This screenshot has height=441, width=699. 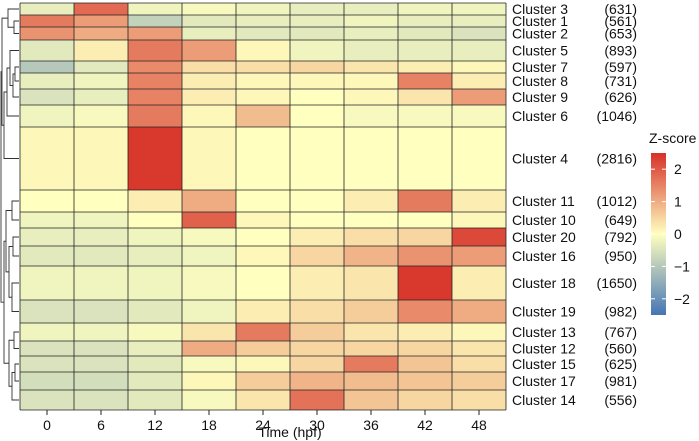 What do you see at coordinates (544, 400) in the screenshot?
I see `row-label-name: Cluster 14` at bounding box center [544, 400].